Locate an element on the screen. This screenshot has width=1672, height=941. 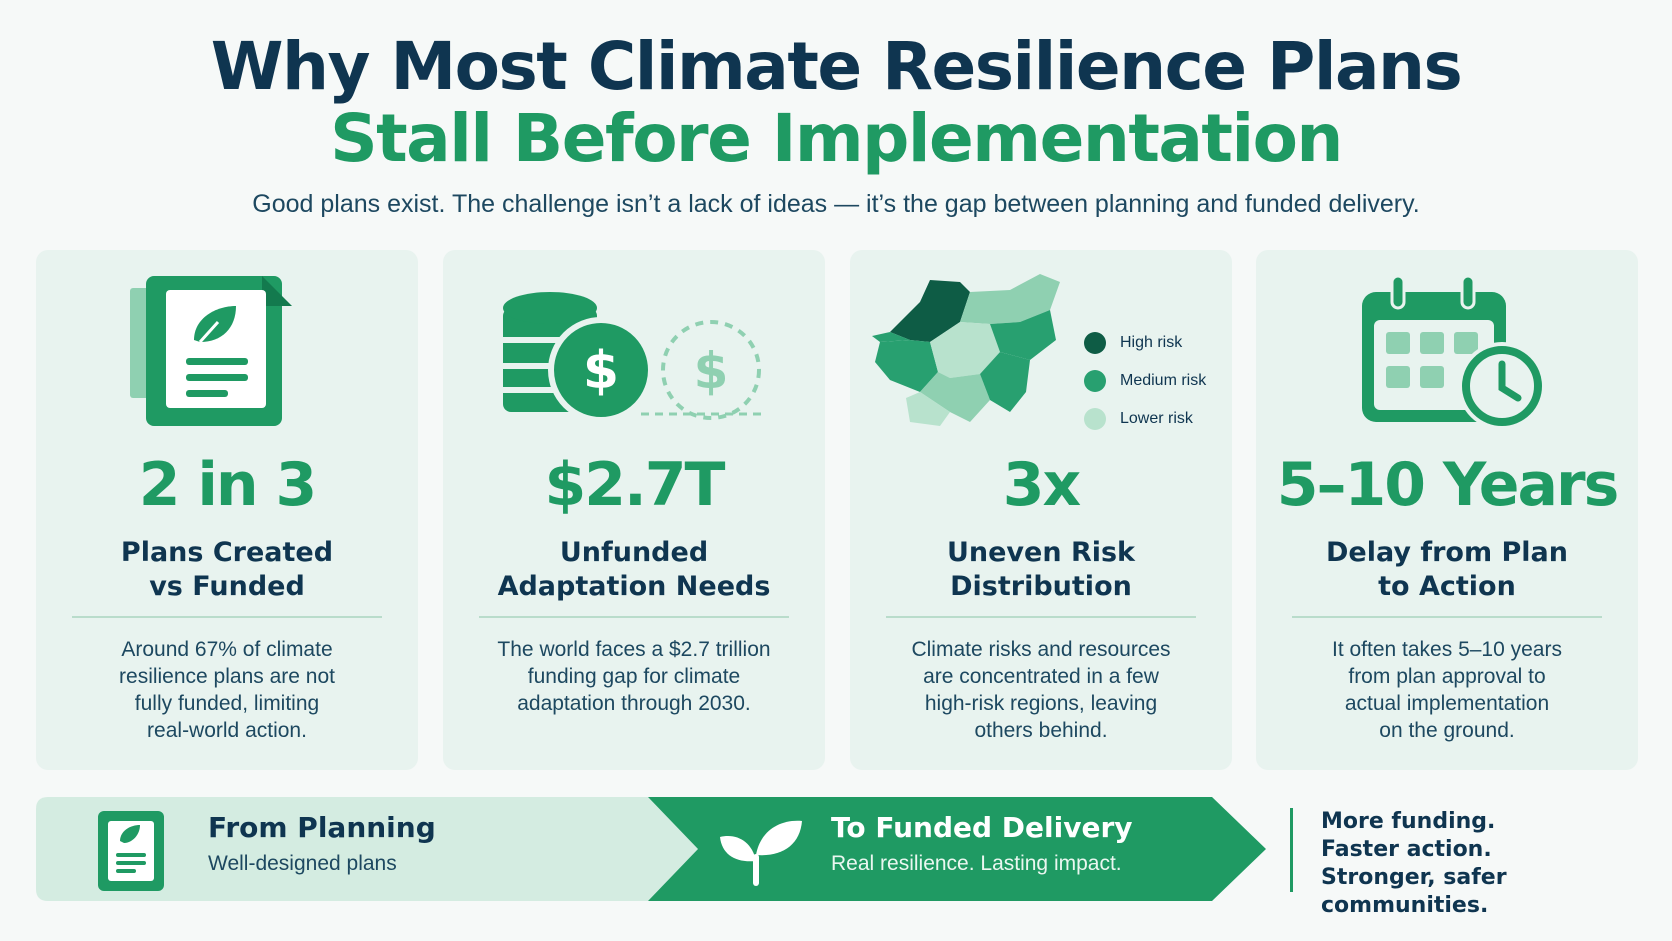
stat-value: 3x is located at coordinates (1041, 485).